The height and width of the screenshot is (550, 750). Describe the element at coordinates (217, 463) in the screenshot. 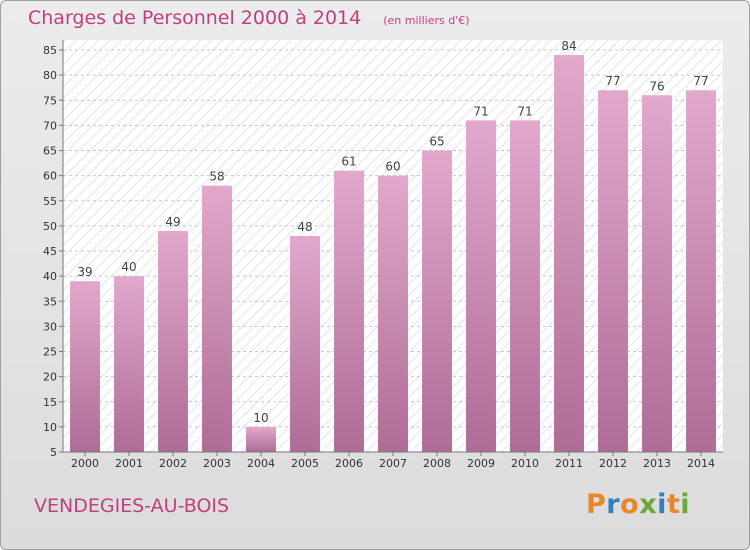

I see `x-tick-label: 2003` at that location.